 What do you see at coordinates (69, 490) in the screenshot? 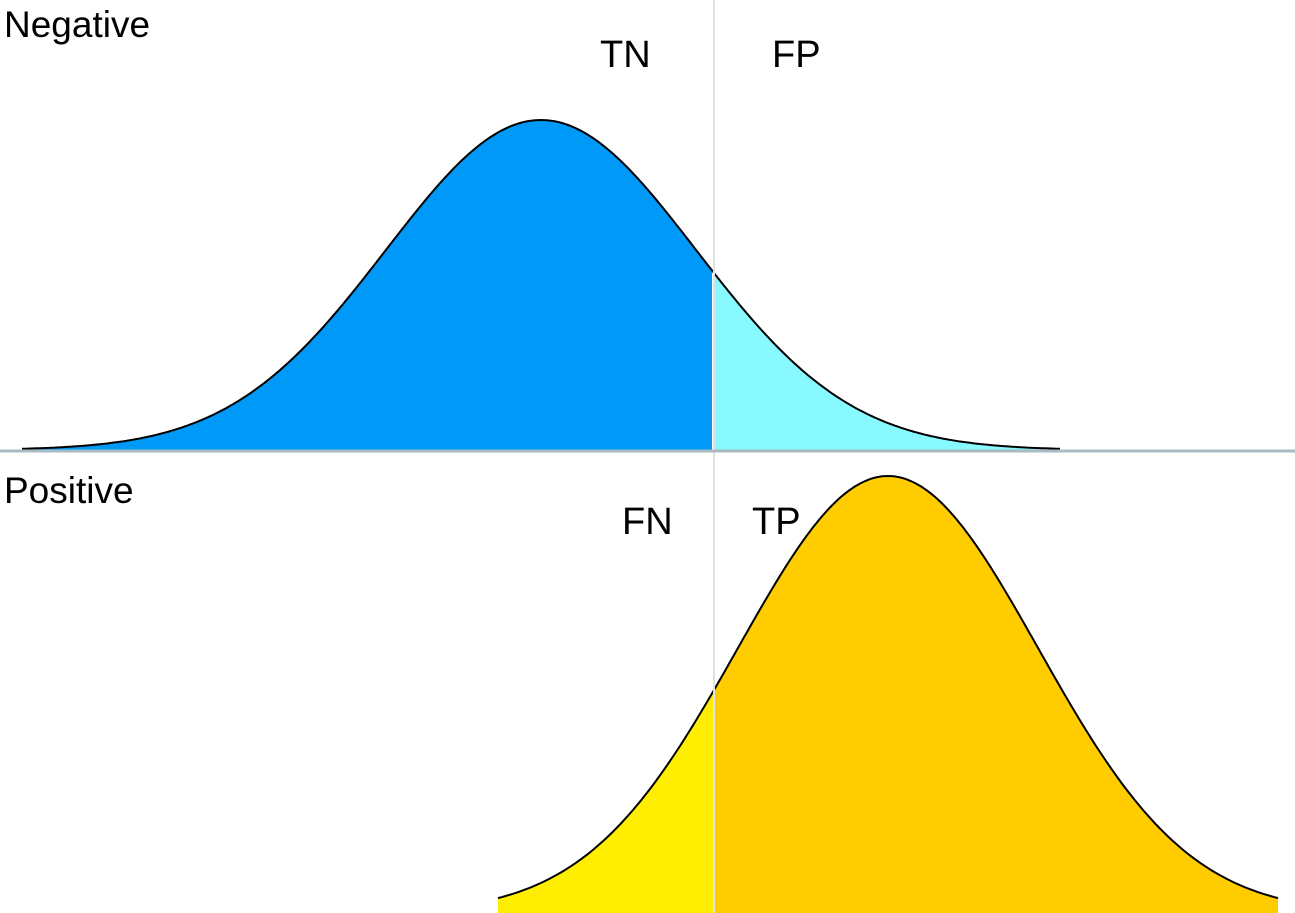
I see `positive-panel-title: Positive` at bounding box center [69, 490].